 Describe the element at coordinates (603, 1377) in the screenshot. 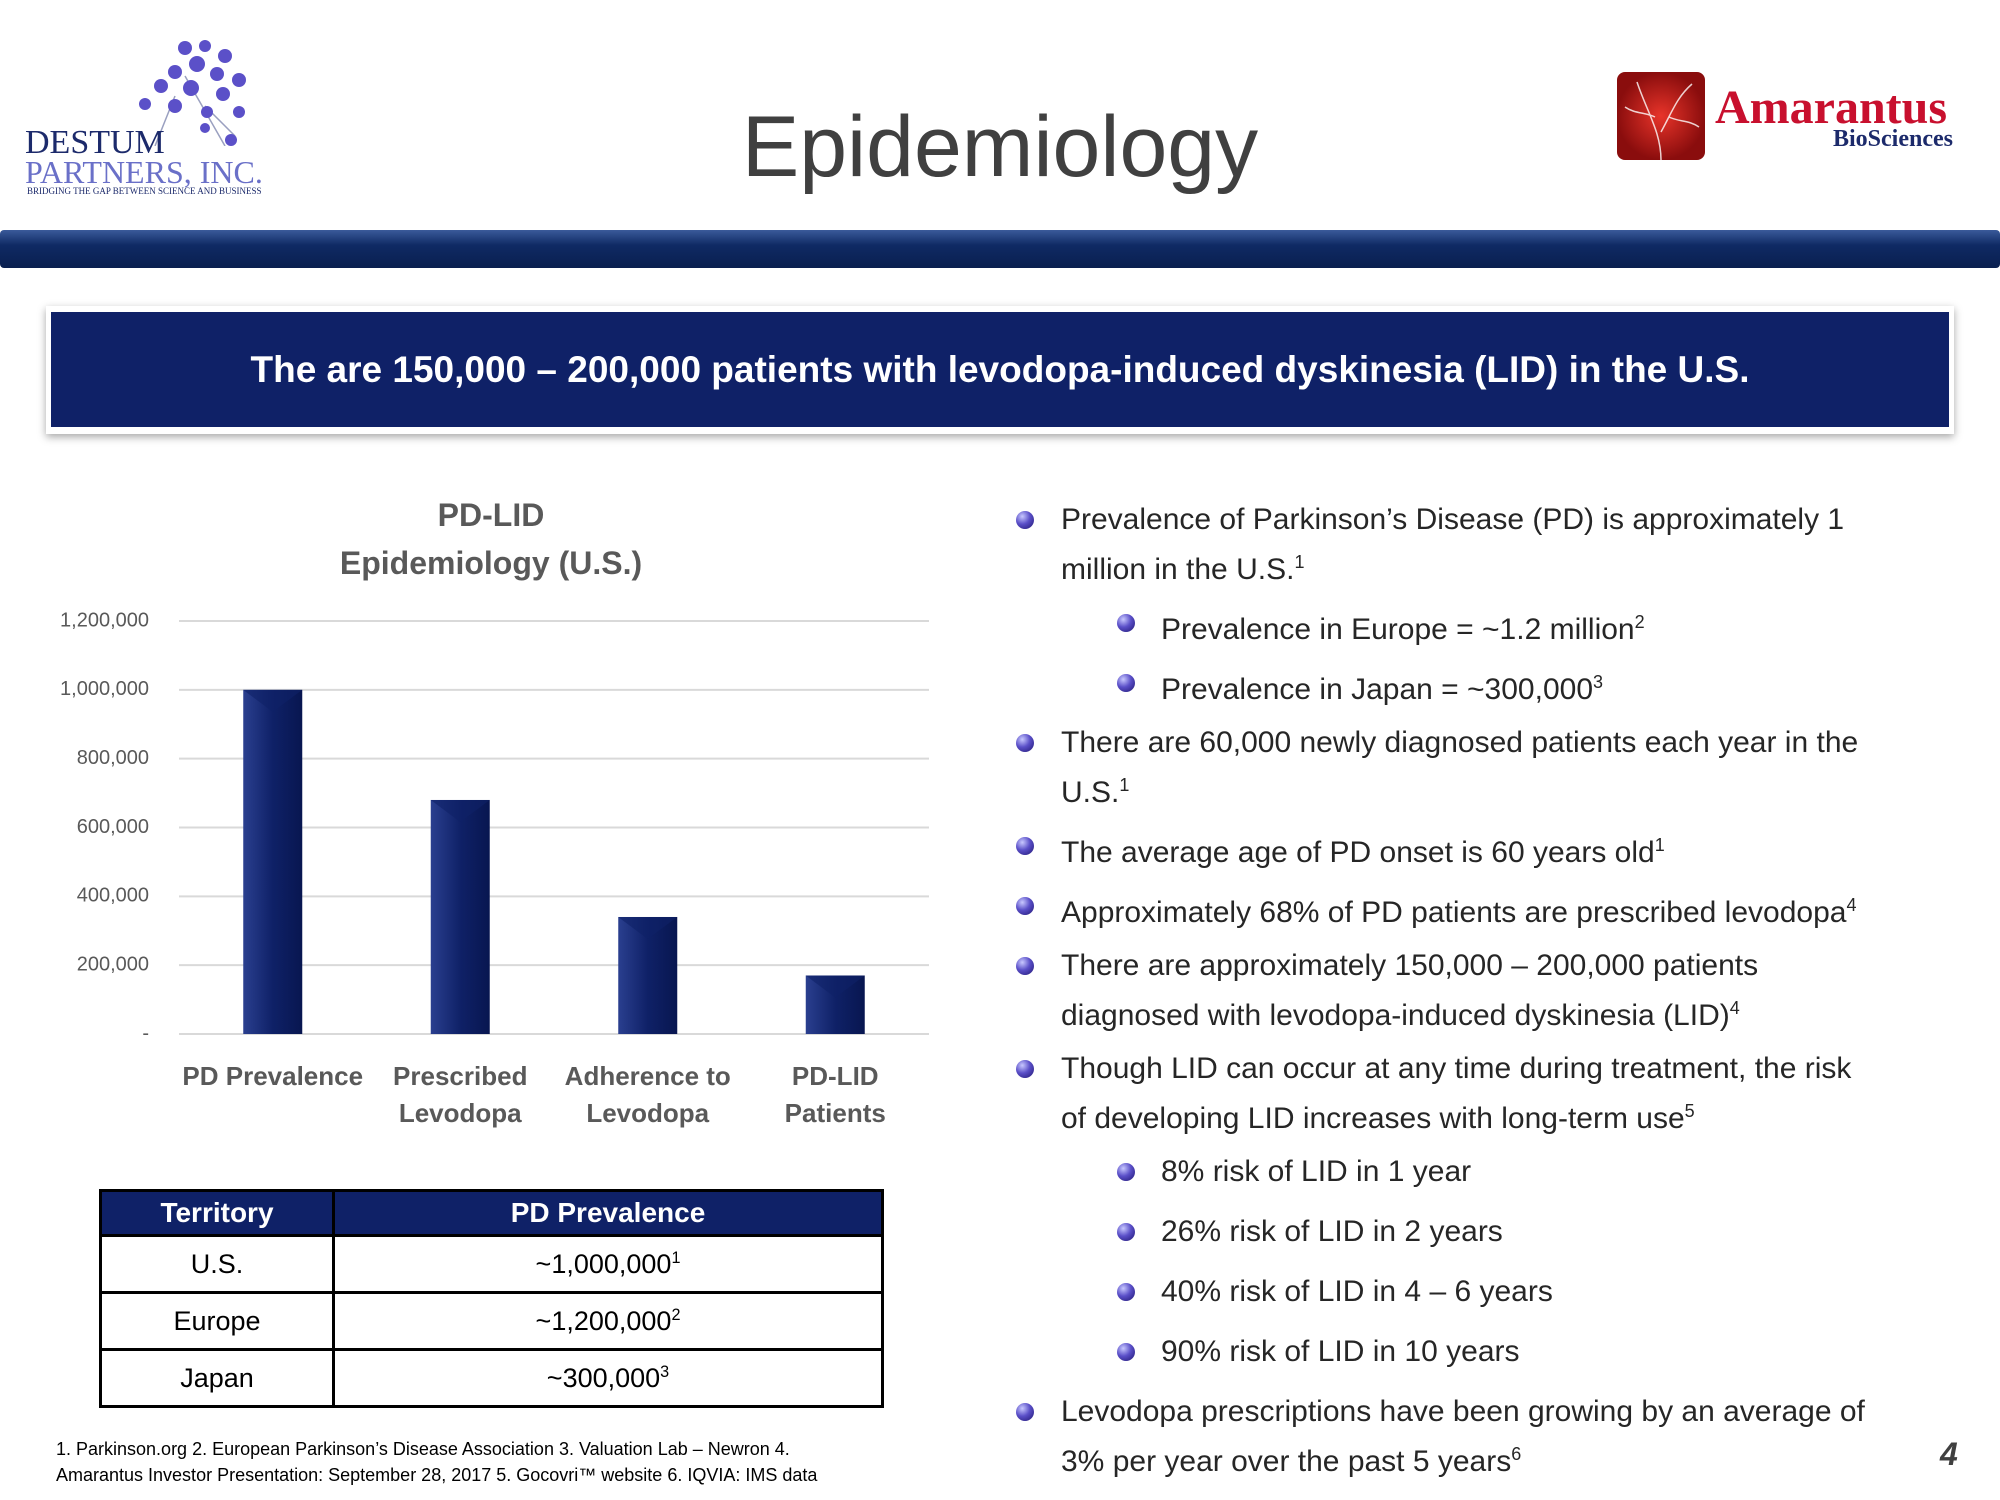

I see `cell-text: ~300,000` at that location.